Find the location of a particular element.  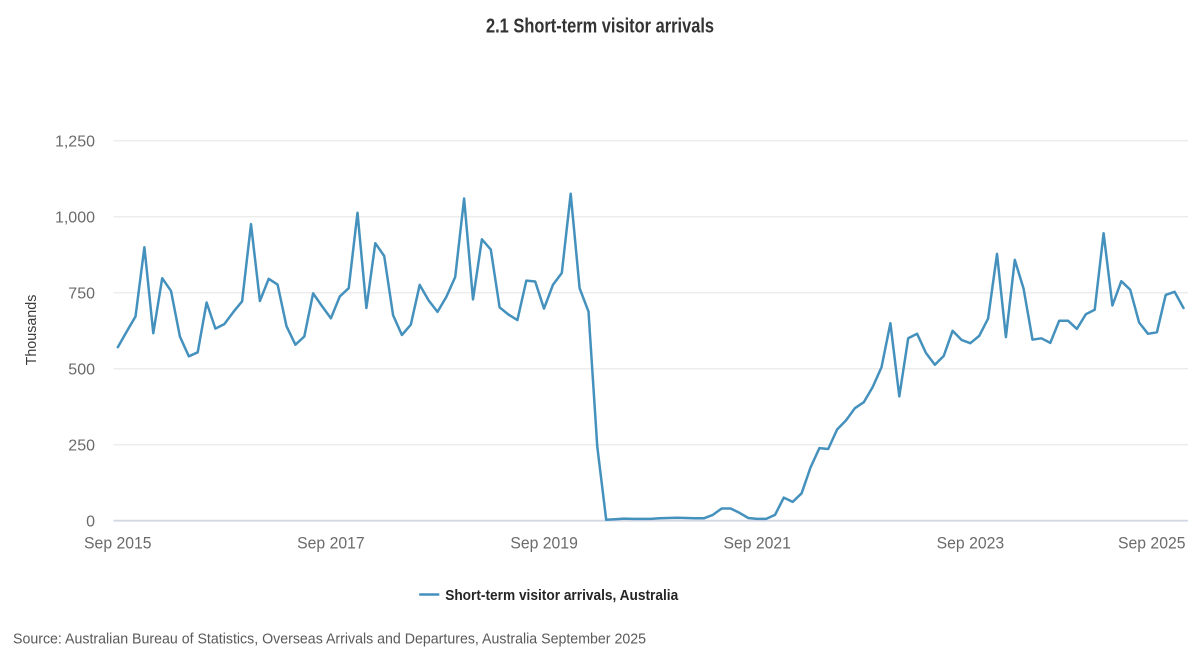

svg-text: 500 is located at coordinates (81, 370).